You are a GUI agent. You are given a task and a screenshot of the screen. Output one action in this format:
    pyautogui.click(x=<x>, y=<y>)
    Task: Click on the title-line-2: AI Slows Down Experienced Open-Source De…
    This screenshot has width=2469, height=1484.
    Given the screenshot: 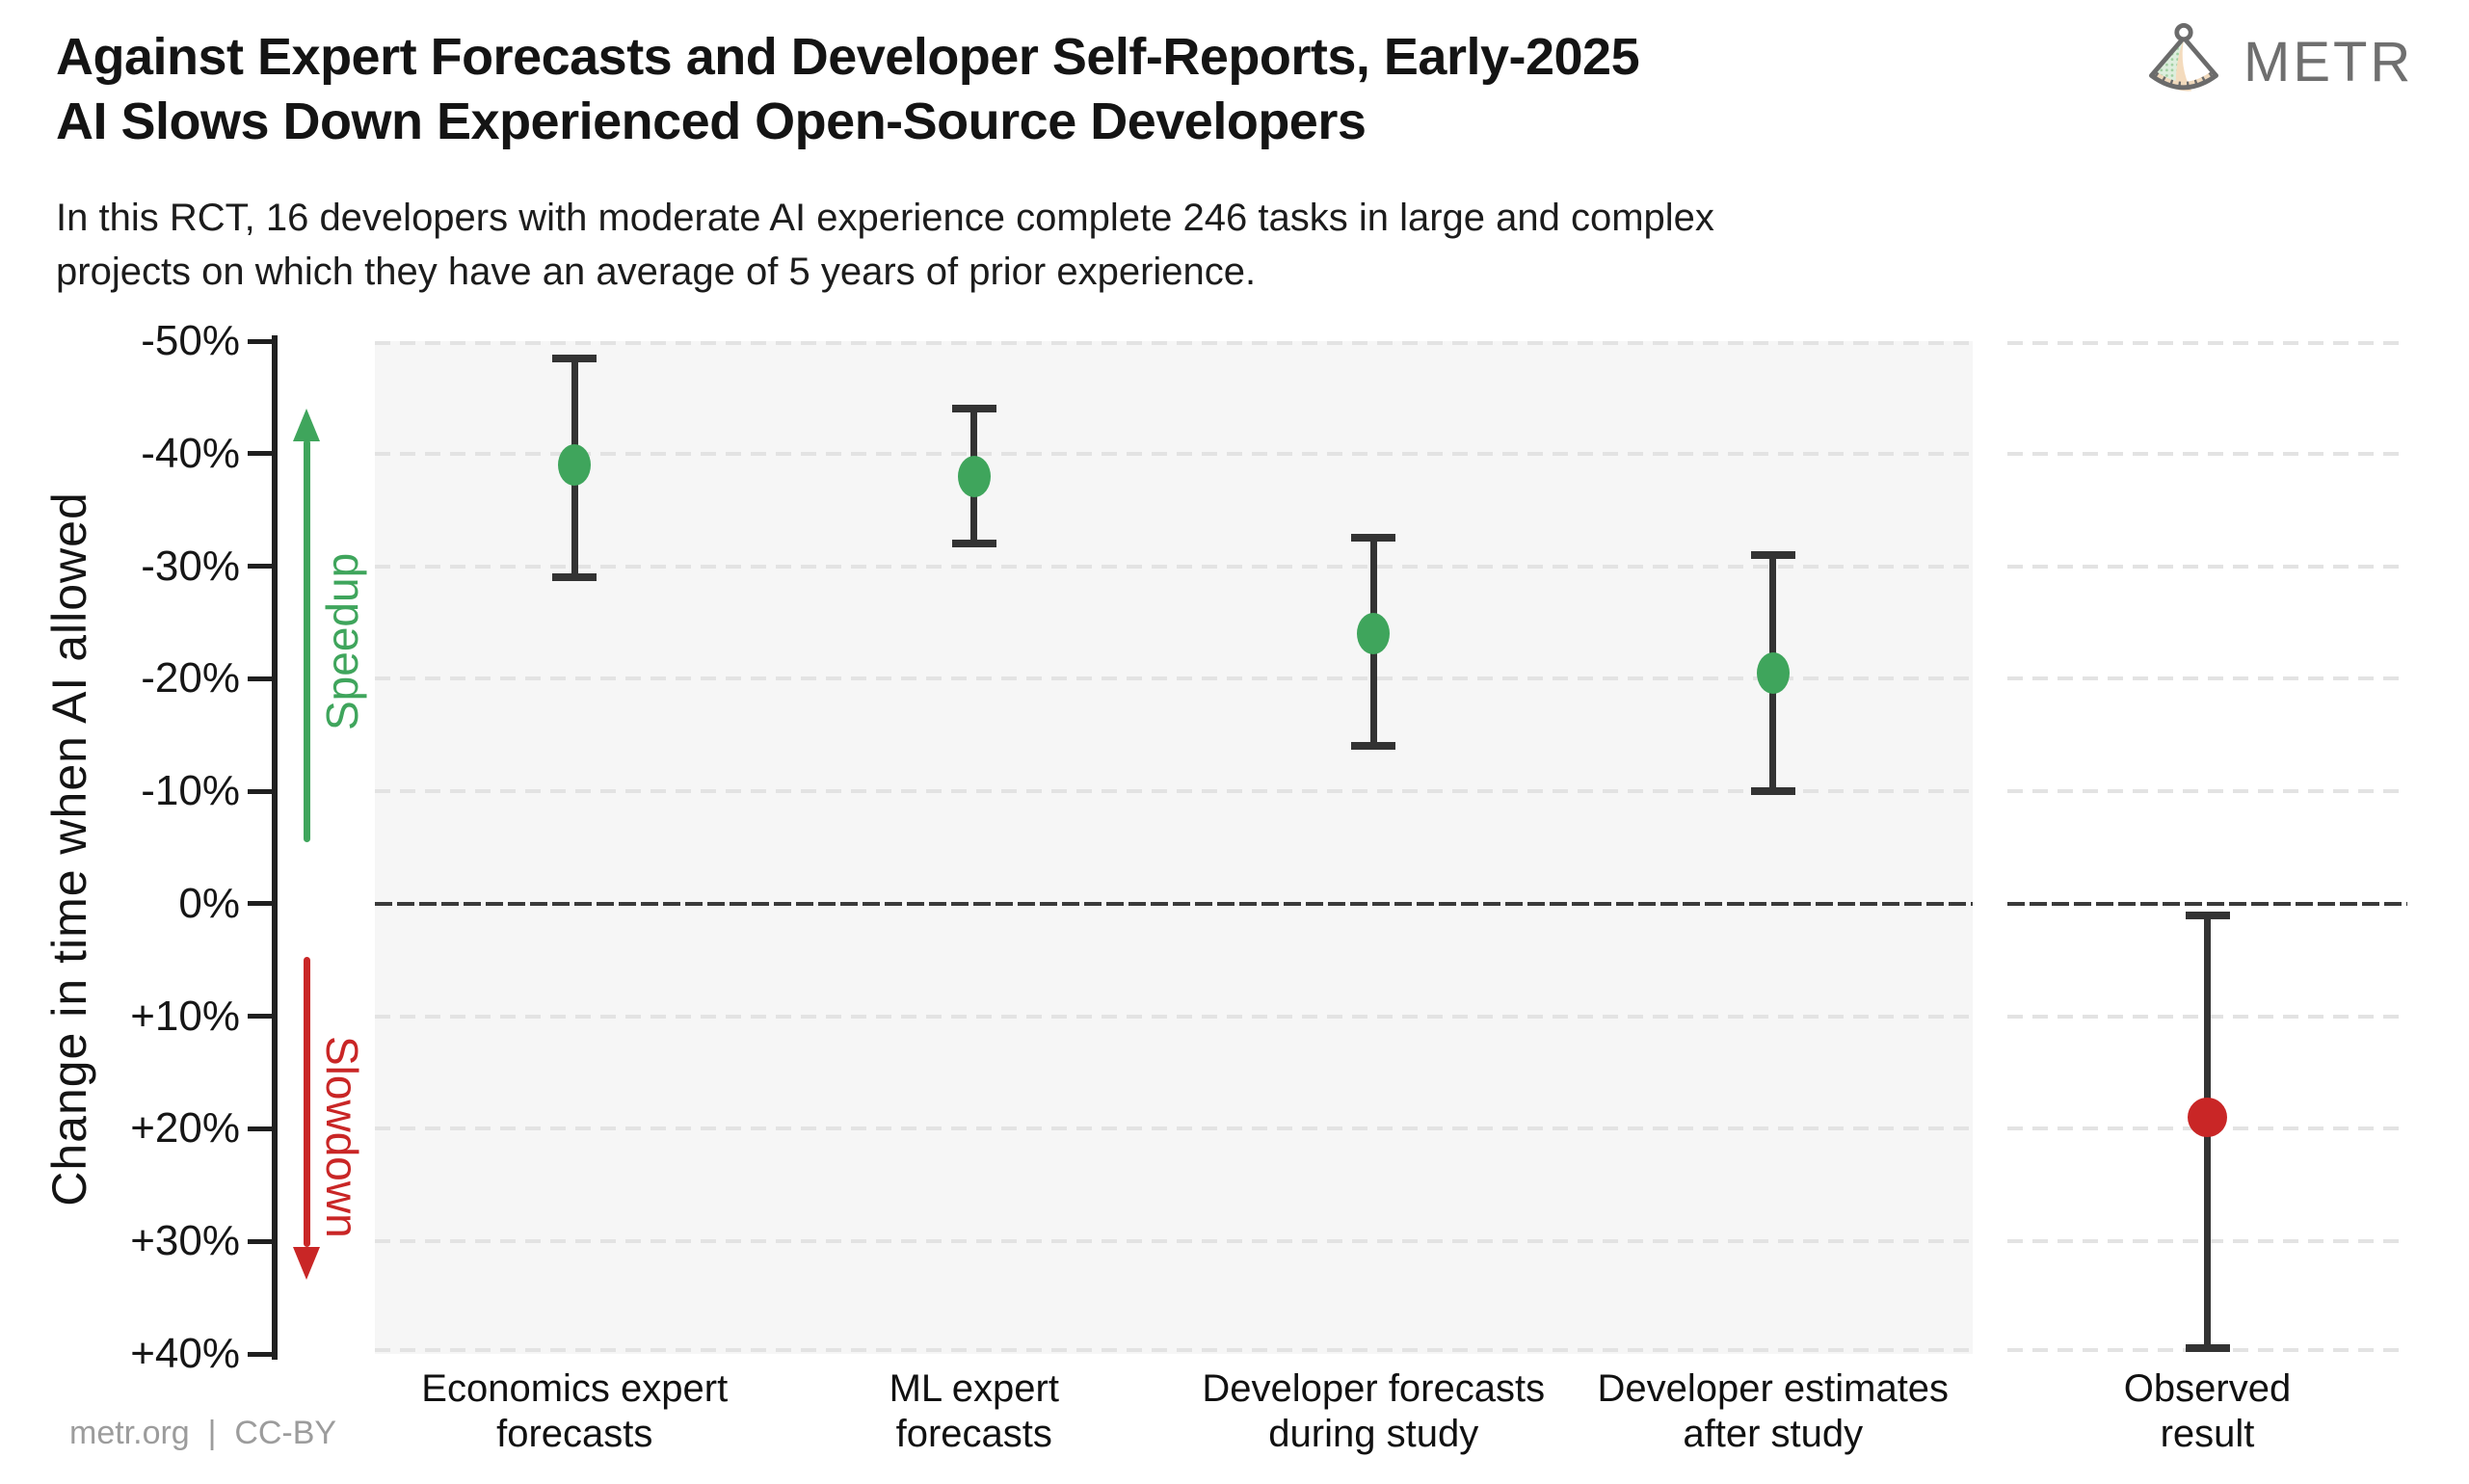 What is the action you would take?
    pyautogui.click(x=711, y=121)
    